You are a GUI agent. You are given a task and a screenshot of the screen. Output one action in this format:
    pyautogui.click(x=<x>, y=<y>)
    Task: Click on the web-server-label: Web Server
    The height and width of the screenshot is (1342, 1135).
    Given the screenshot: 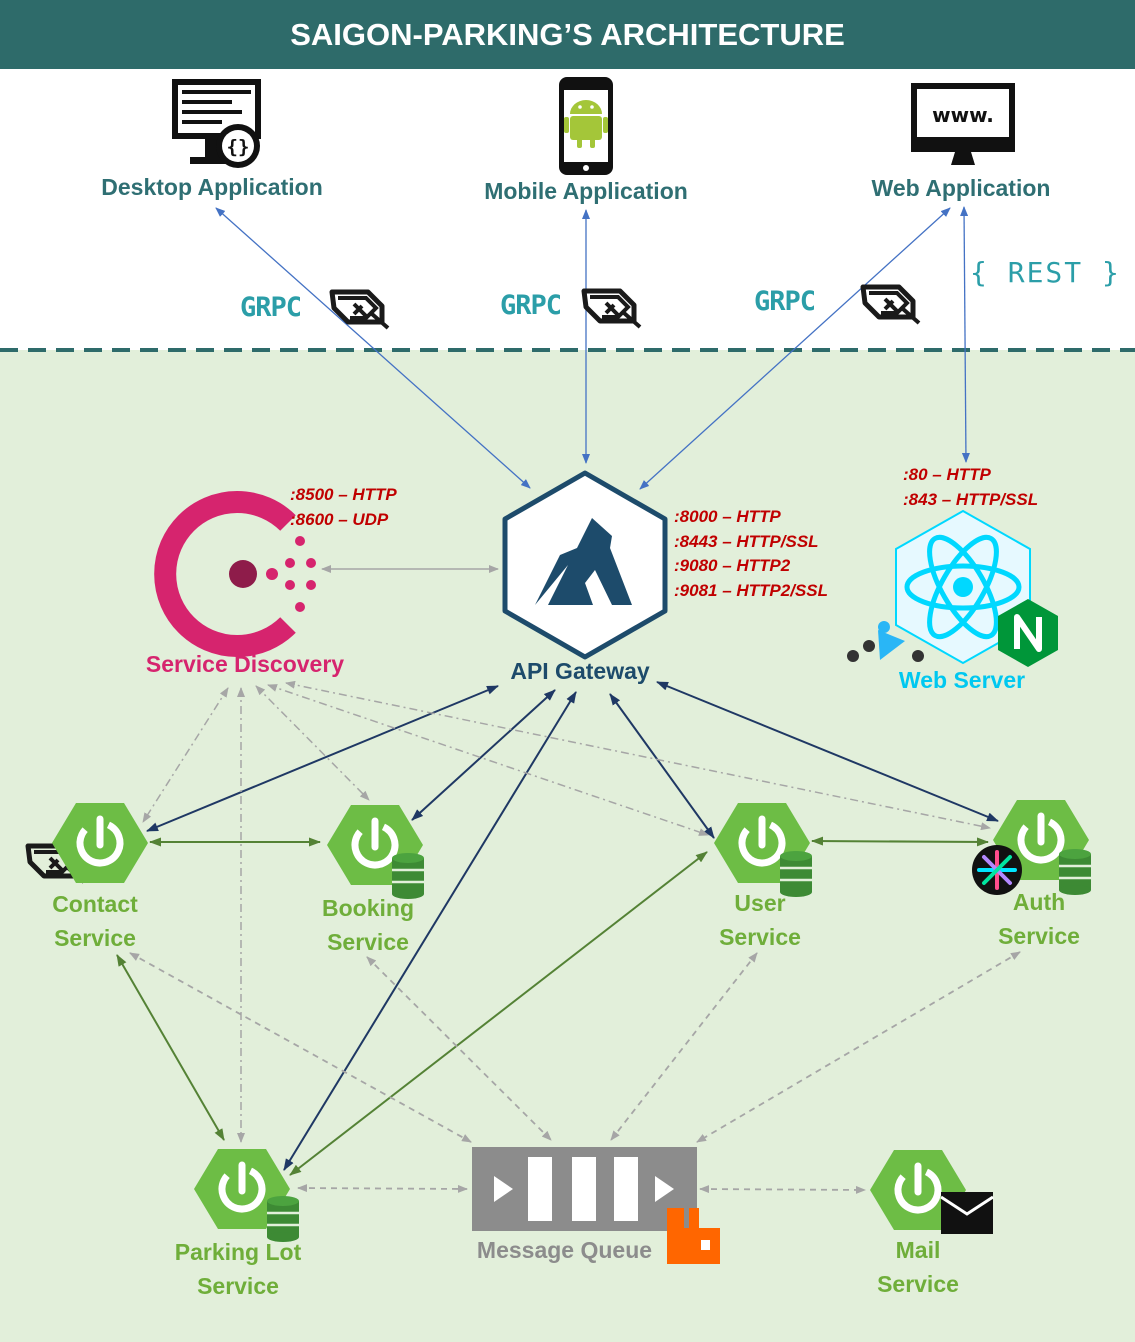 What is the action you would take?
    pyautogui.click(x=962, y=680)
    